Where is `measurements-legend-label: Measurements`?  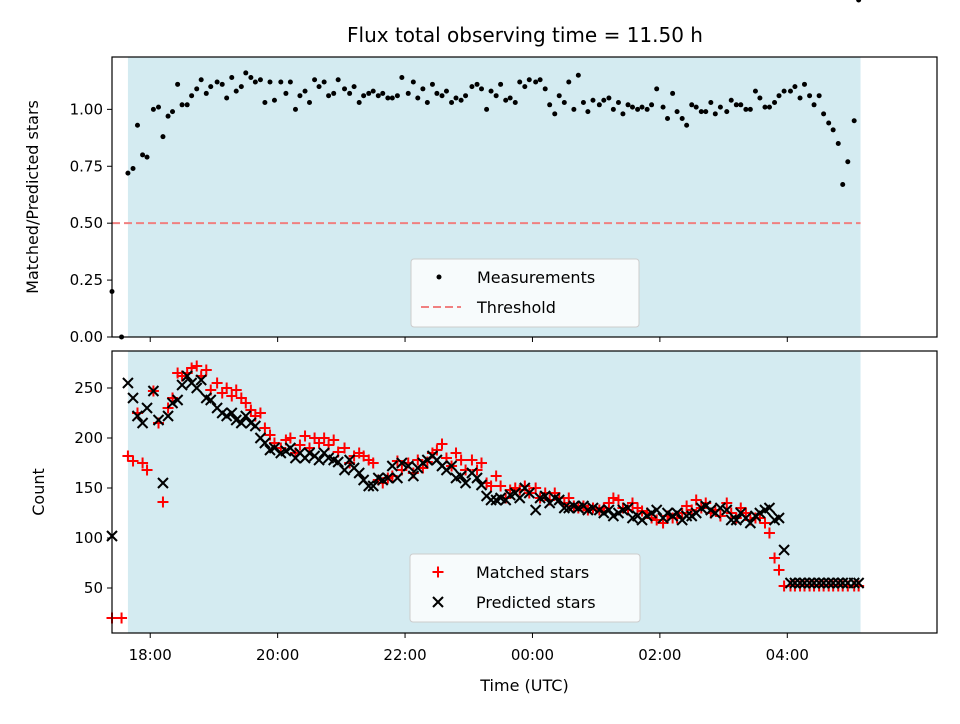 measurements-legend-label: Measurements is located at coordinates (536, 277).